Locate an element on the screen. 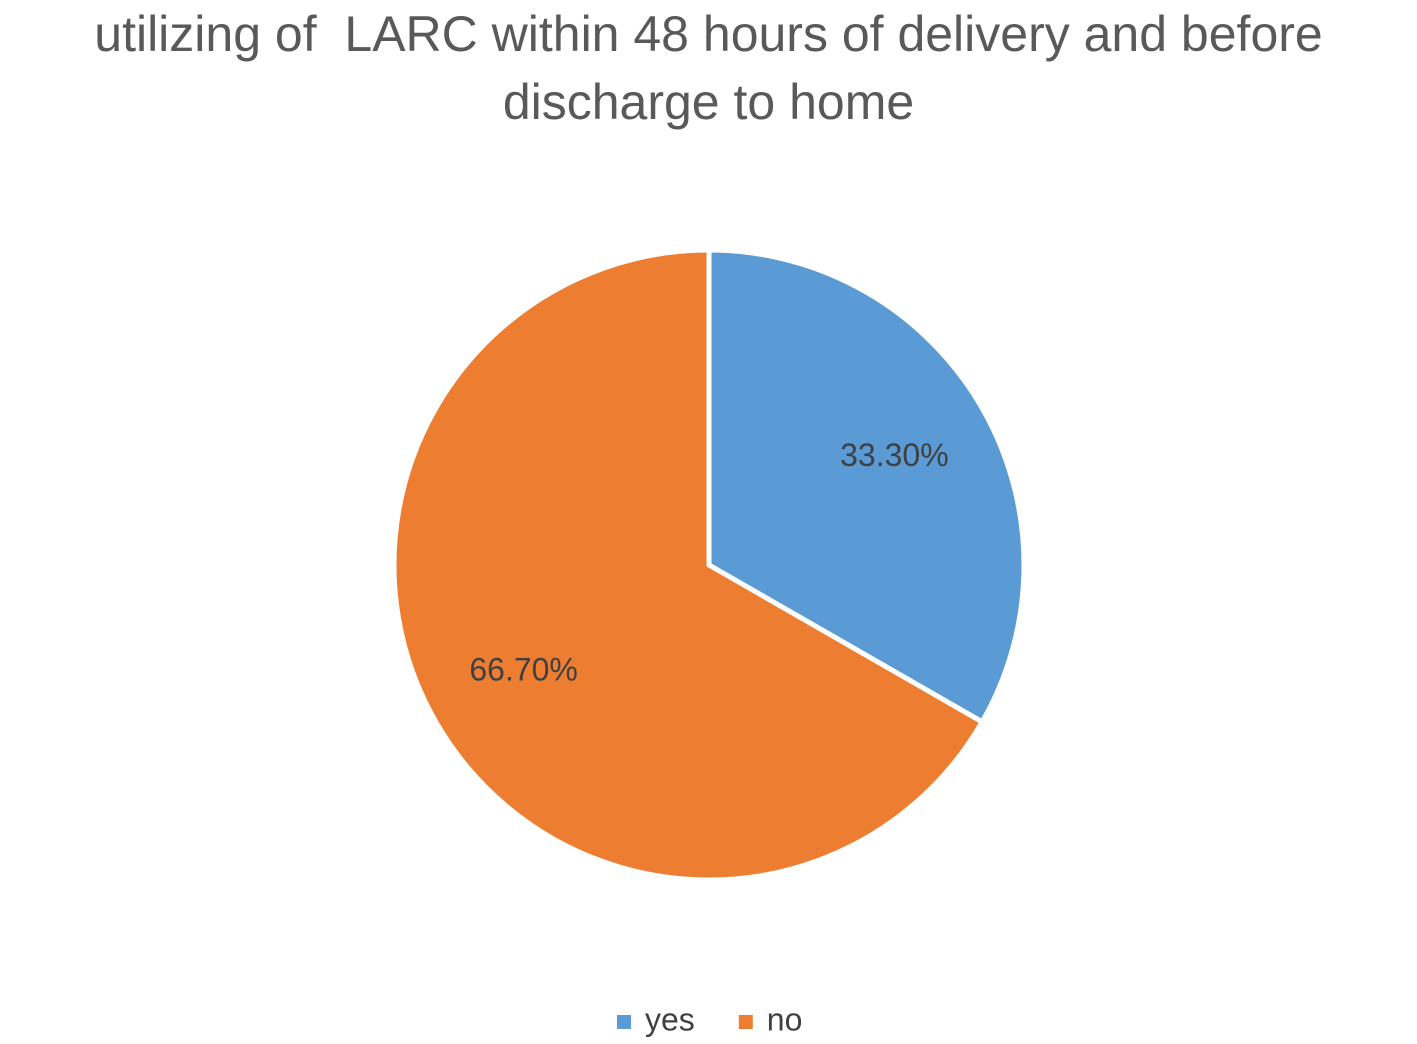 The height and width of the screenshot is (1044, 1417). data-label: 33.30% is located at coordinates (894, 455).